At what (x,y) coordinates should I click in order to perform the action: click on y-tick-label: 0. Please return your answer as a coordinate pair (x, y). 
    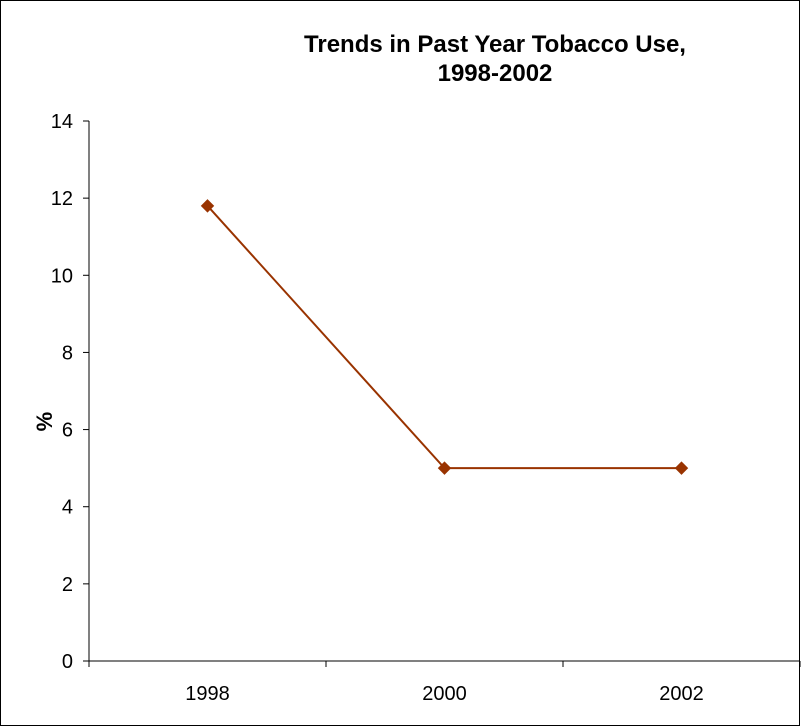
    Looking at the image, I should click on (67, 662).